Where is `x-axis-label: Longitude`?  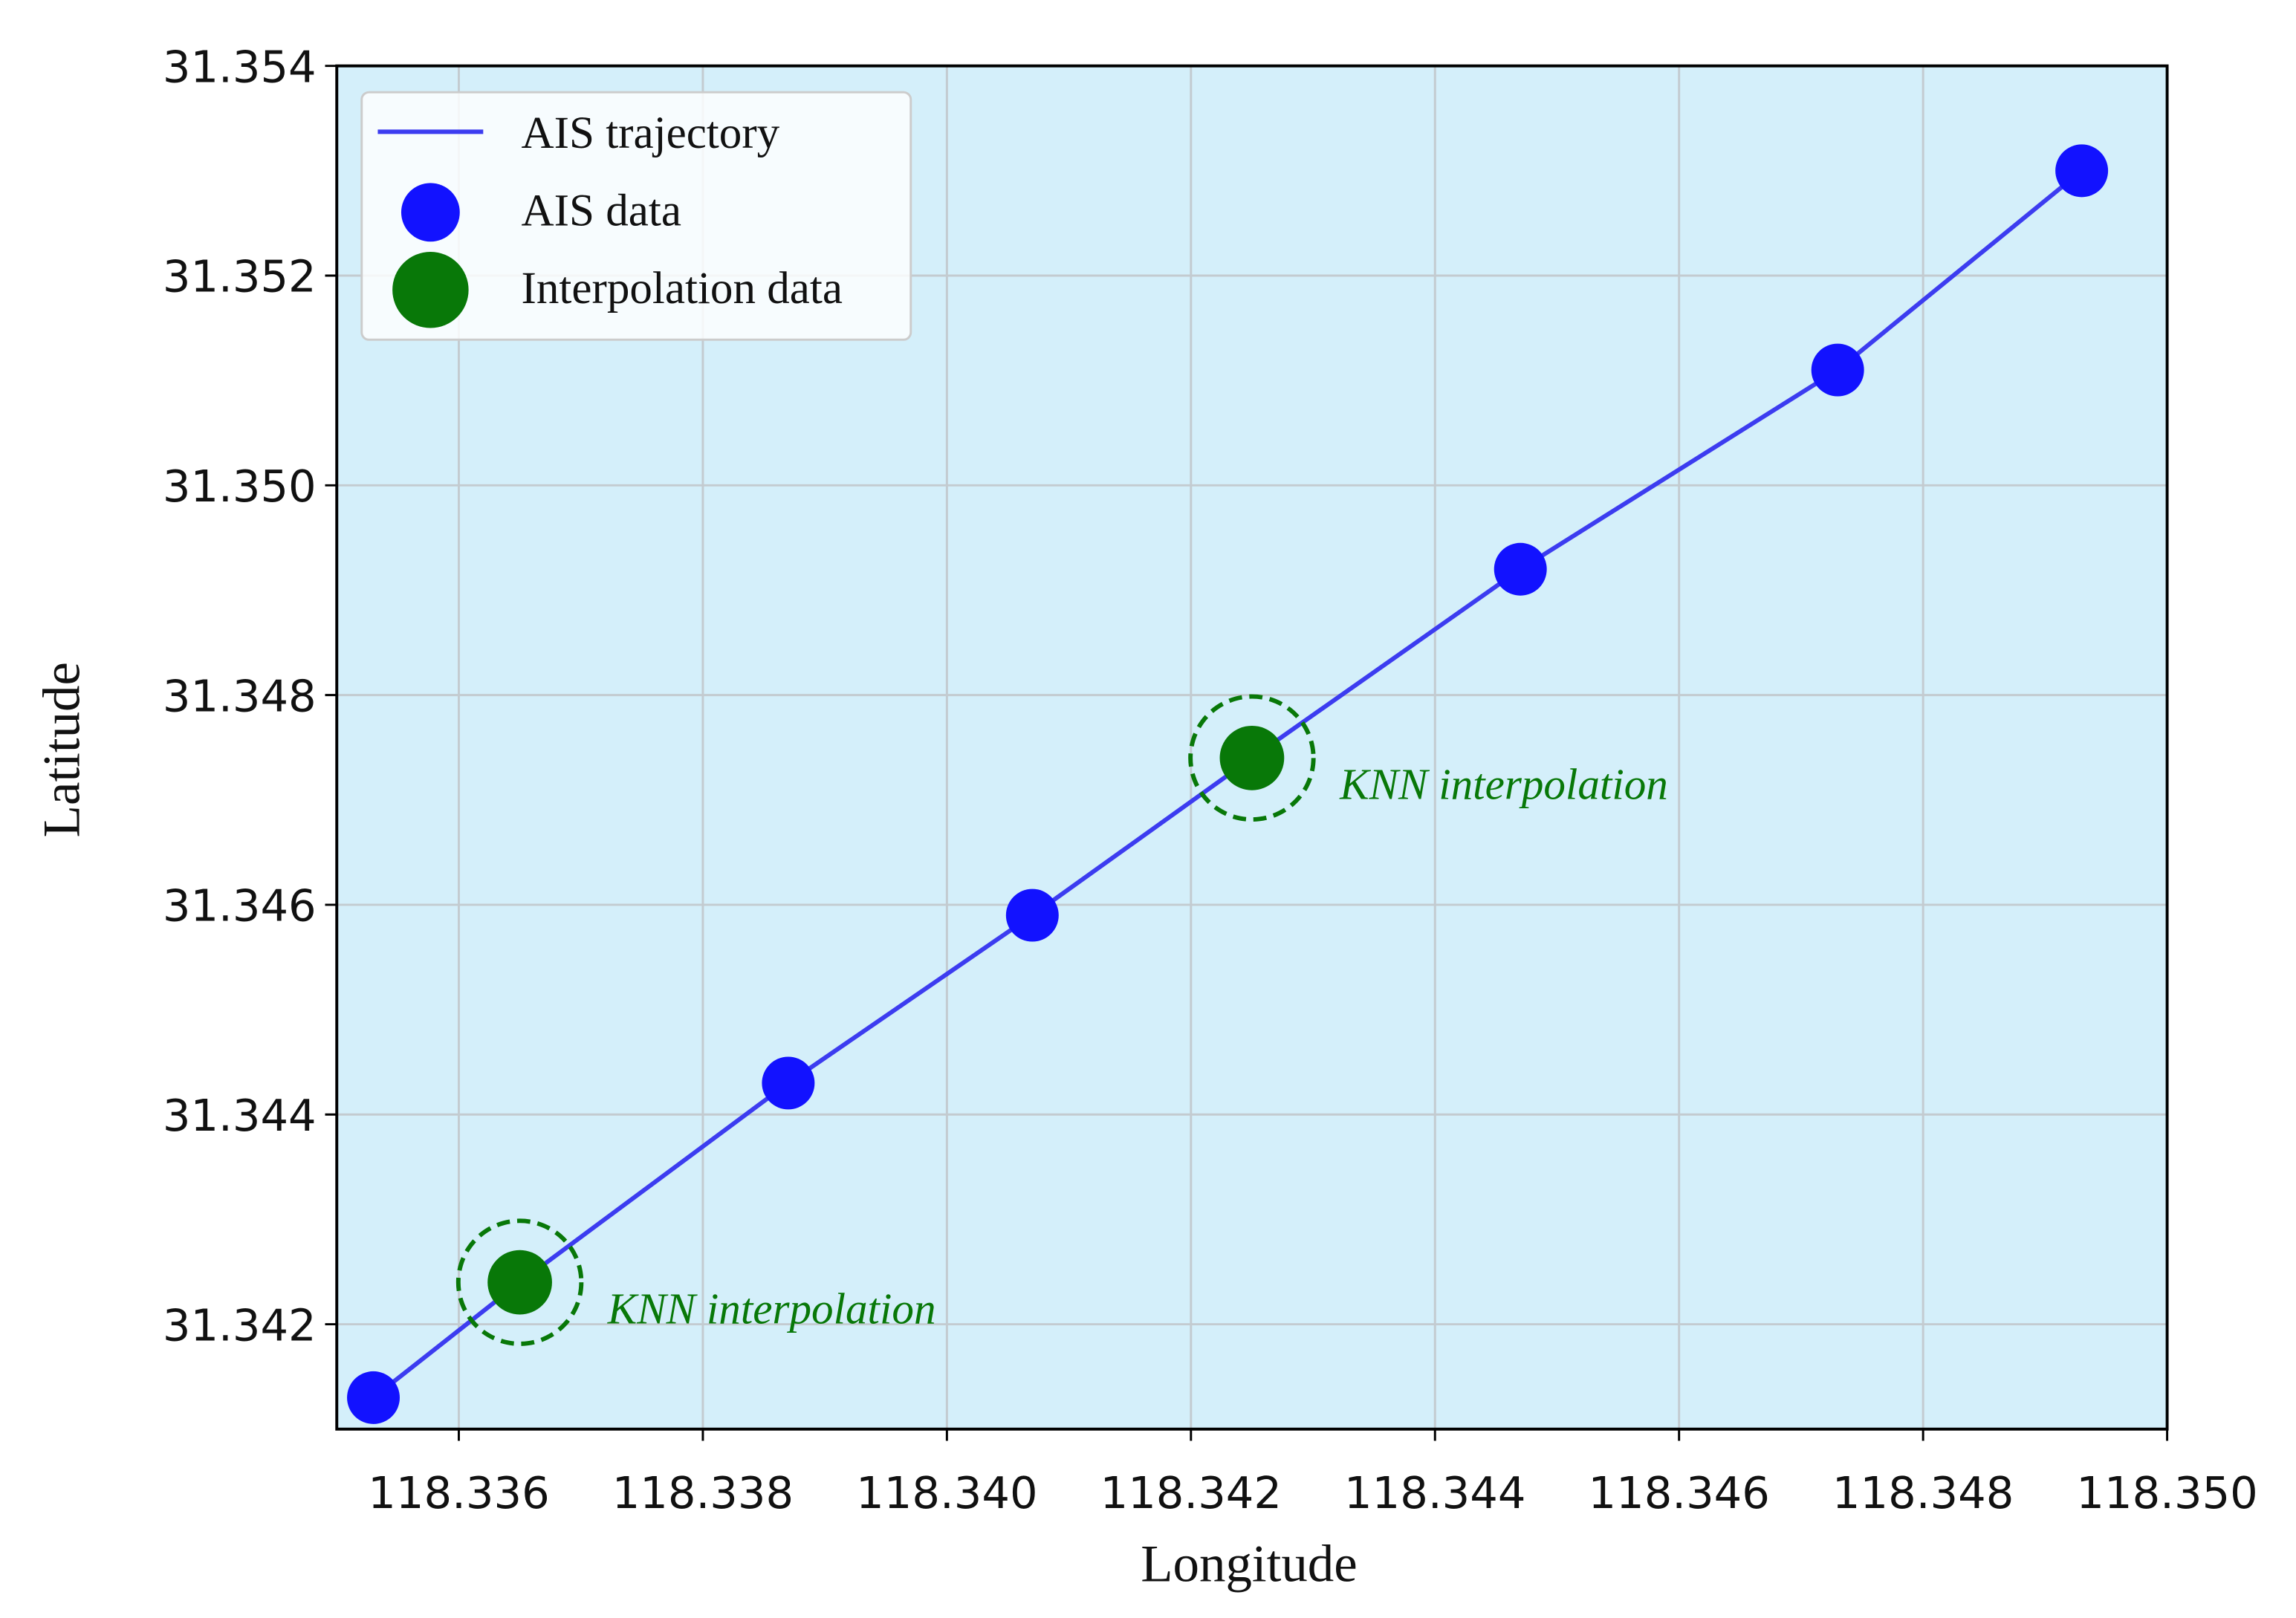 x-axis-label: Longitude is located at coordinates (1249, 1564).